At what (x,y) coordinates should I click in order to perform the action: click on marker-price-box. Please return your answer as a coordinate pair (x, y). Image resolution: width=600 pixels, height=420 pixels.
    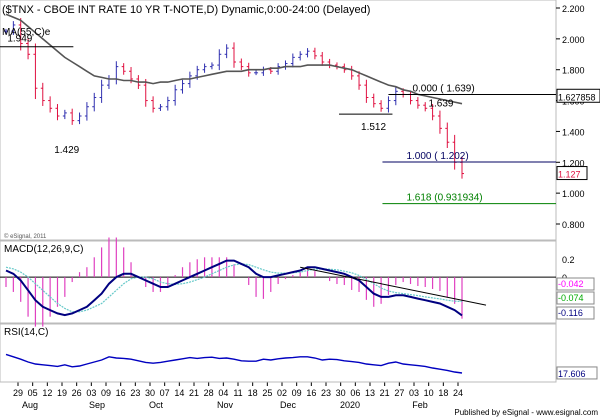
    Looking at the image, I should click on (578, 95).